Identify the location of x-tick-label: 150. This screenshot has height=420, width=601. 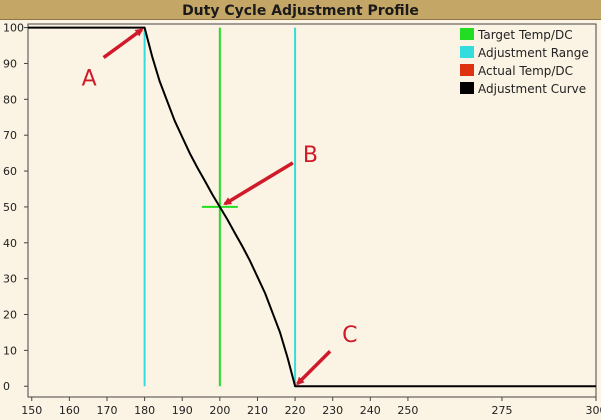
(31, 410).